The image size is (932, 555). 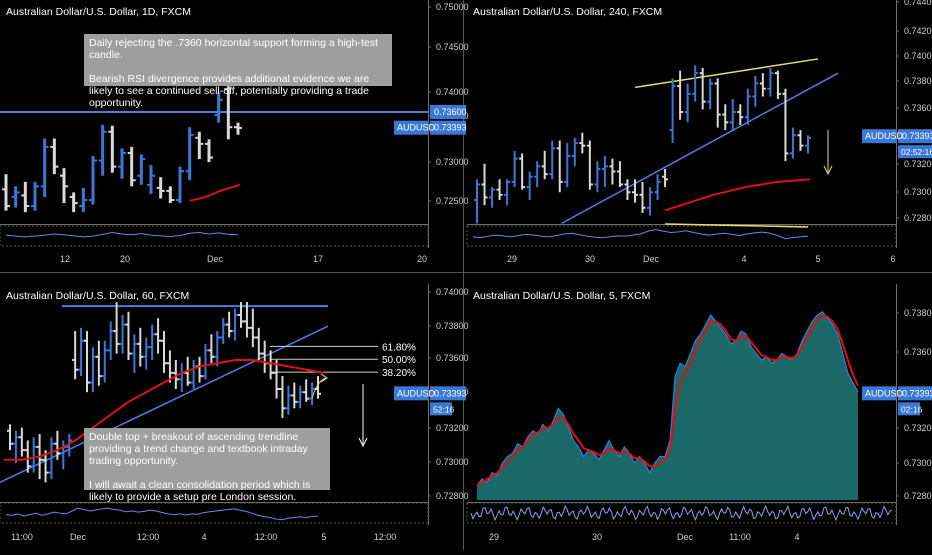 What do you see at coordinates (667, 400) in the screenshot?
I see `moving-average-line` at bounding box center [667, 400].